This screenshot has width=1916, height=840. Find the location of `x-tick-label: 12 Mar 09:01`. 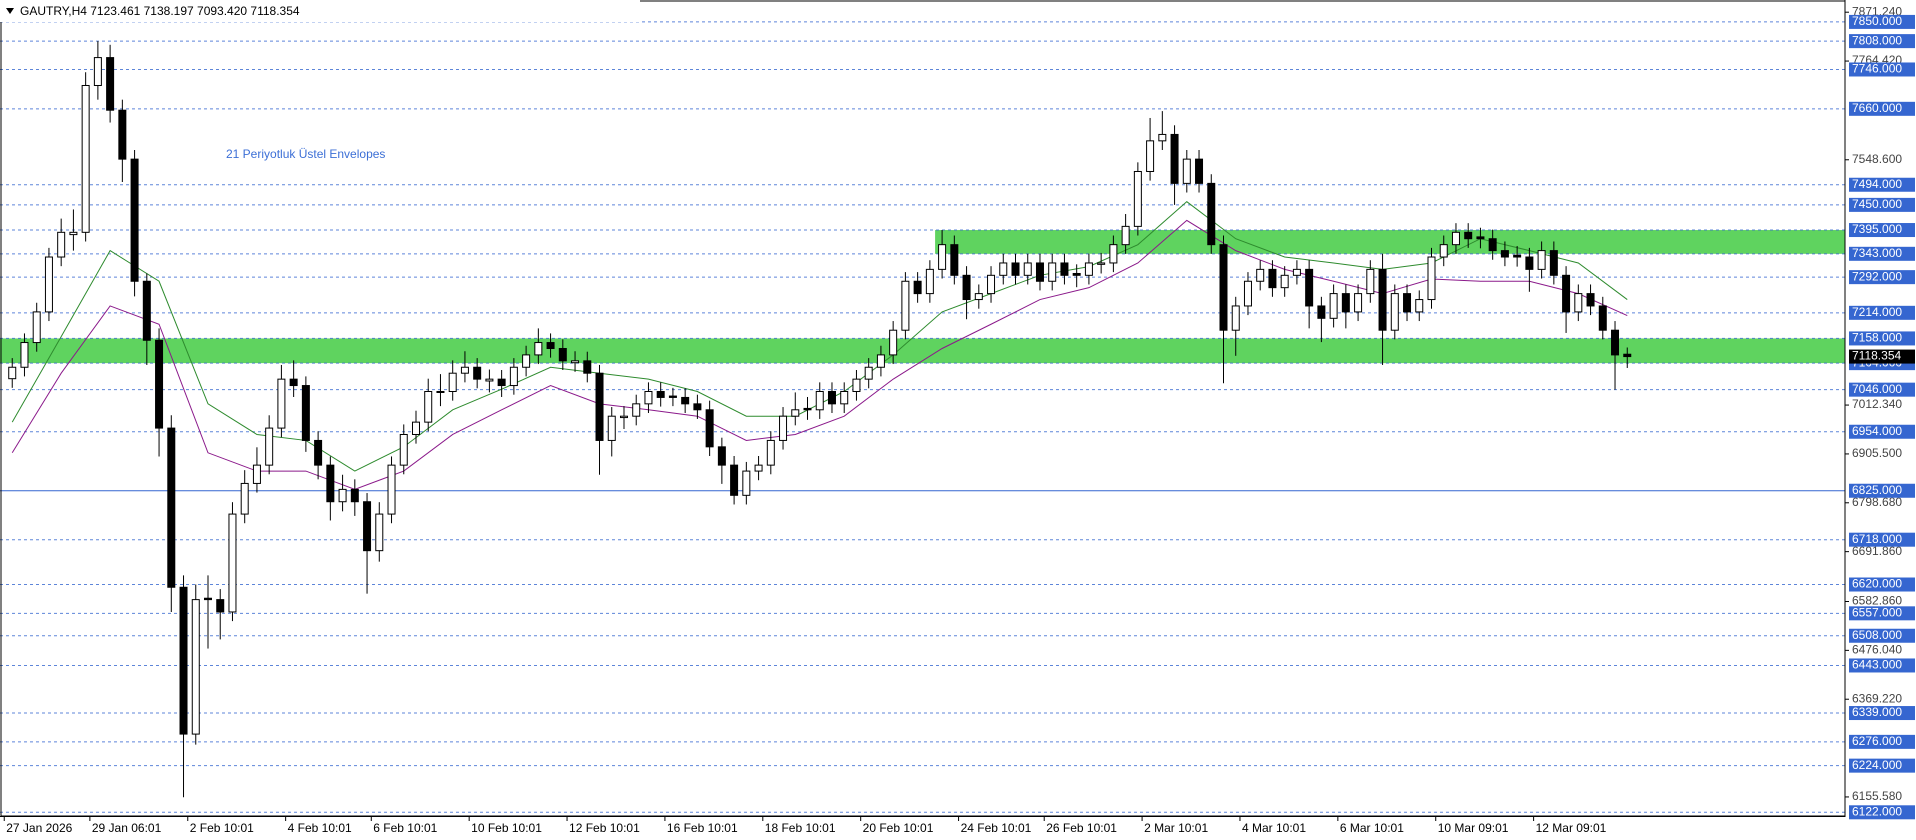

x-tick-label: 12 Mar 09:01 is located at coordinates (1571, 828).